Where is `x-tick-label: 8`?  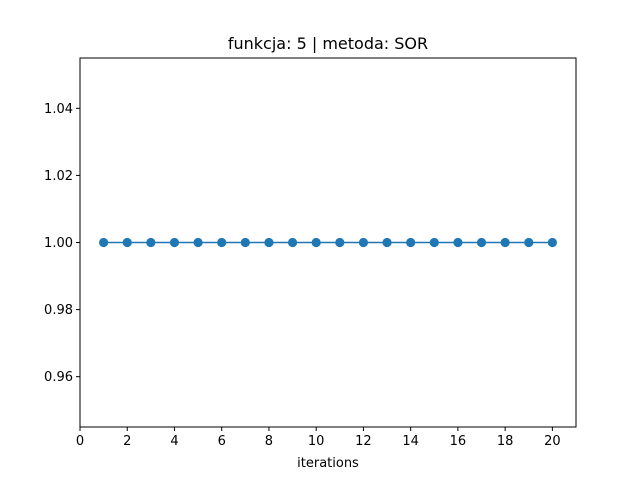 x-tick-label: 8 is located at coordinates (269, 441).